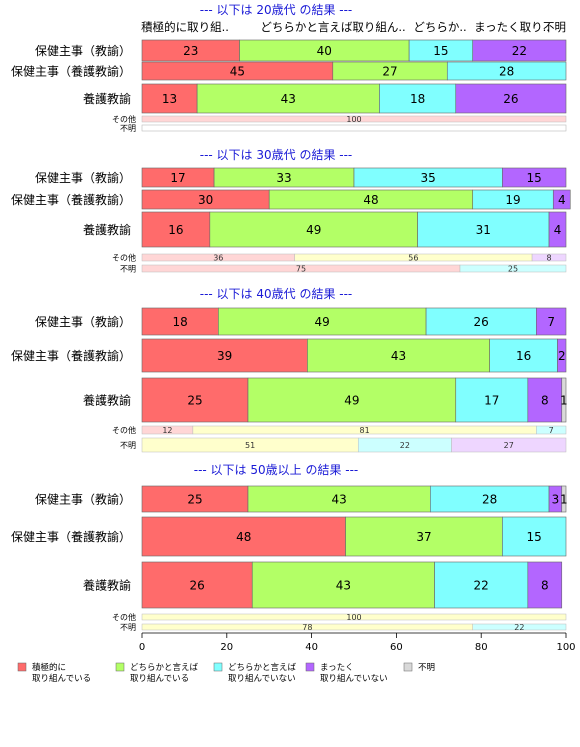 Image resolution: width=580 pixels, height=747 pixels. I want to click on legend-label: どちらかと言えば, so click(164, 667).